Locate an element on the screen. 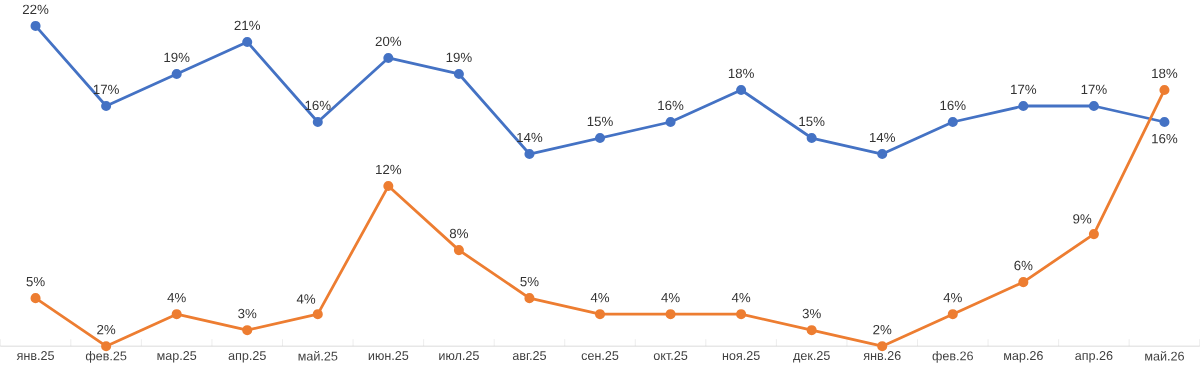 The image size is (1200, 368). data-label: 20% is located at coordinates (388, 41).